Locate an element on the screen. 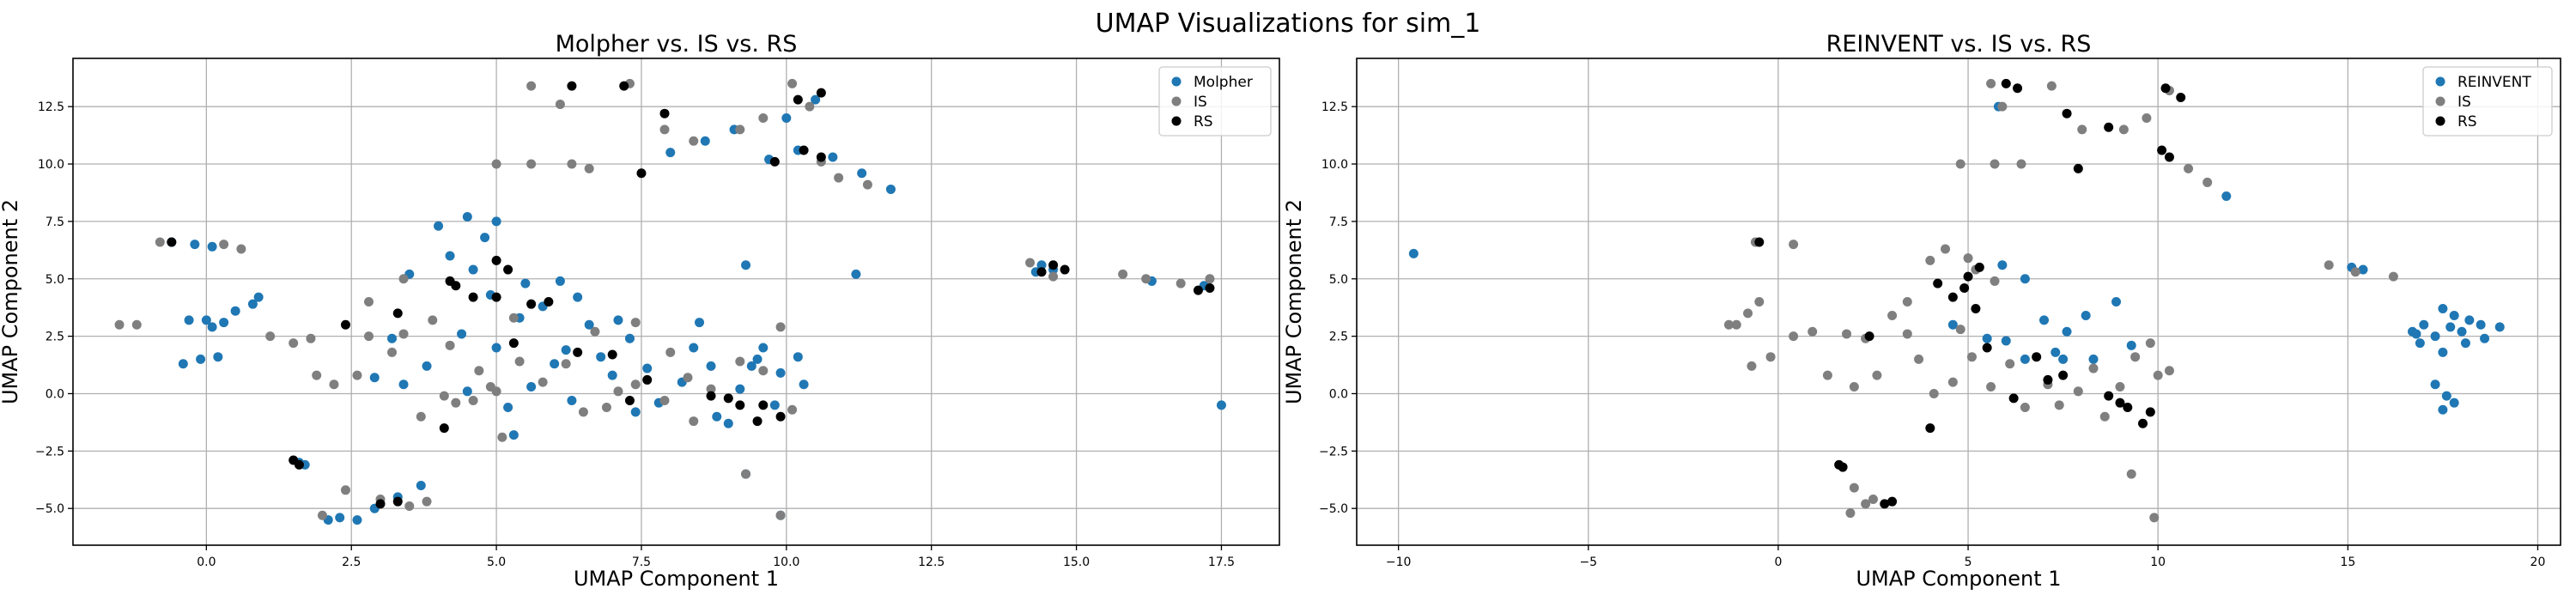 The width and height of the screenshot is (2576, 601). y-axis-label: UMAP Component 2 is located at coordinates (1294, 301).